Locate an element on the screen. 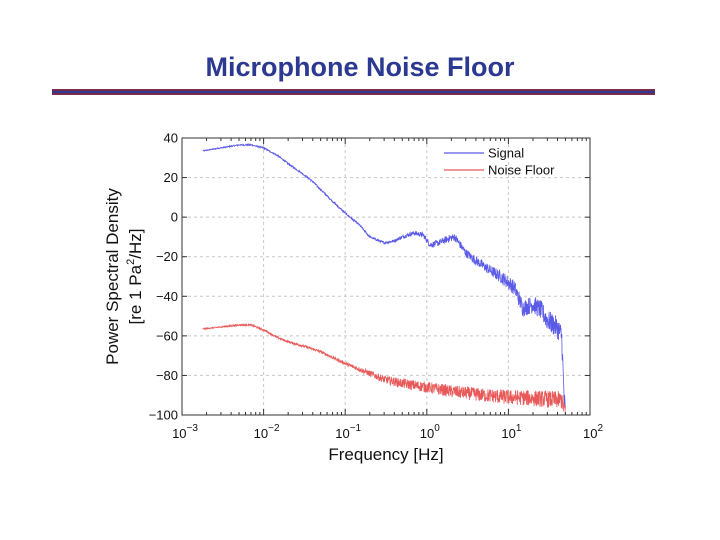 This screenshot has height=540, width=720. slide-title: Microphone Noise Floor is located at coordinates (360, 67).